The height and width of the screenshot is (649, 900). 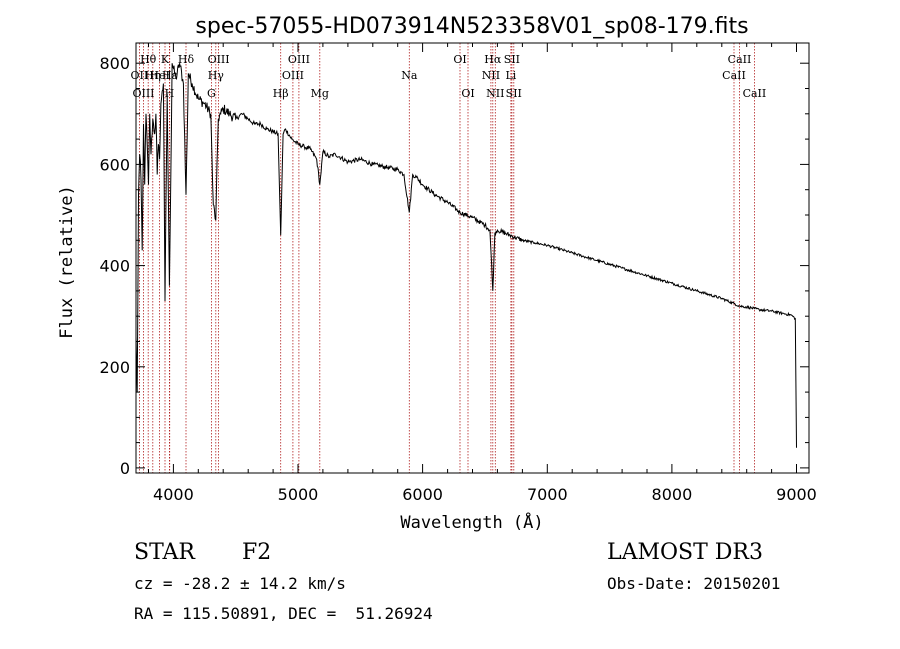 What do you see at coordinates (164, 552) in the screenshot?
I see `object-class: STAR` at bounding box center [164, 552].